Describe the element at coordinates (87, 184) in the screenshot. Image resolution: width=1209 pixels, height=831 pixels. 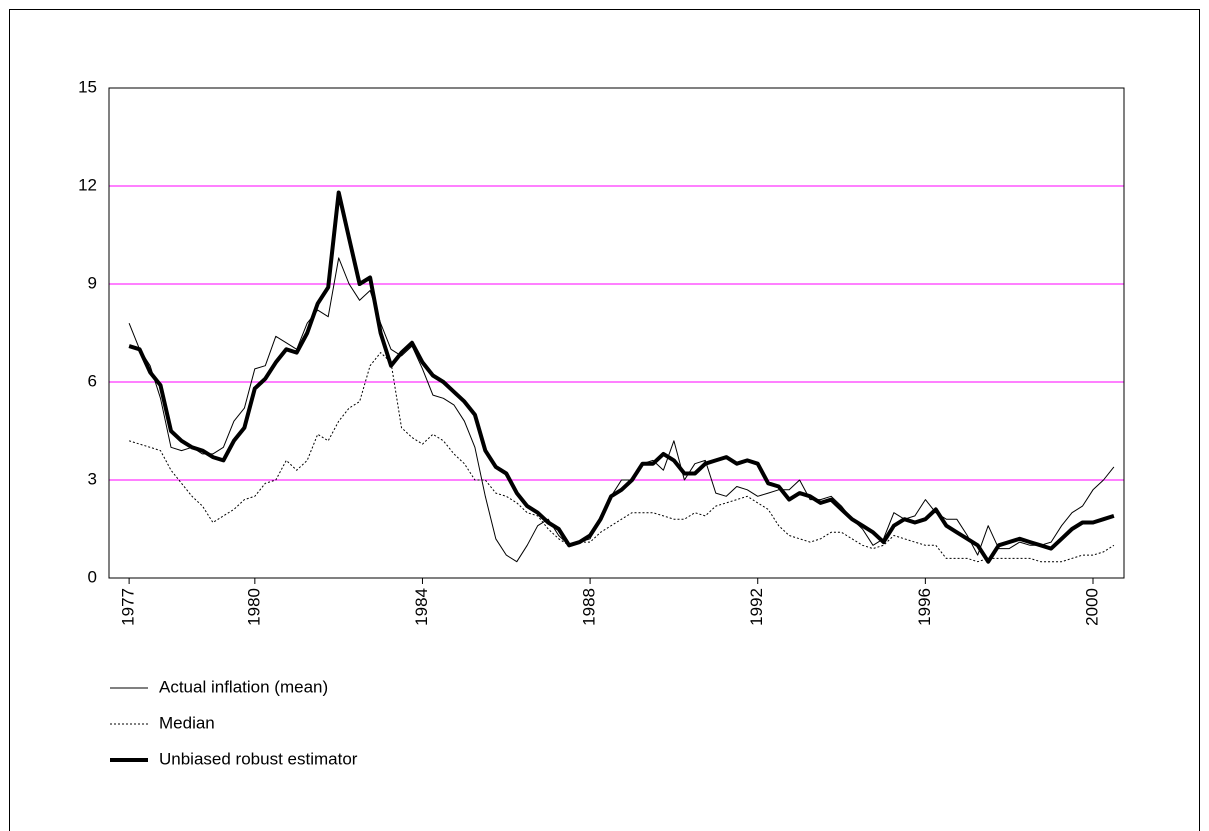
I see `y-tick-label: 12` at that location.